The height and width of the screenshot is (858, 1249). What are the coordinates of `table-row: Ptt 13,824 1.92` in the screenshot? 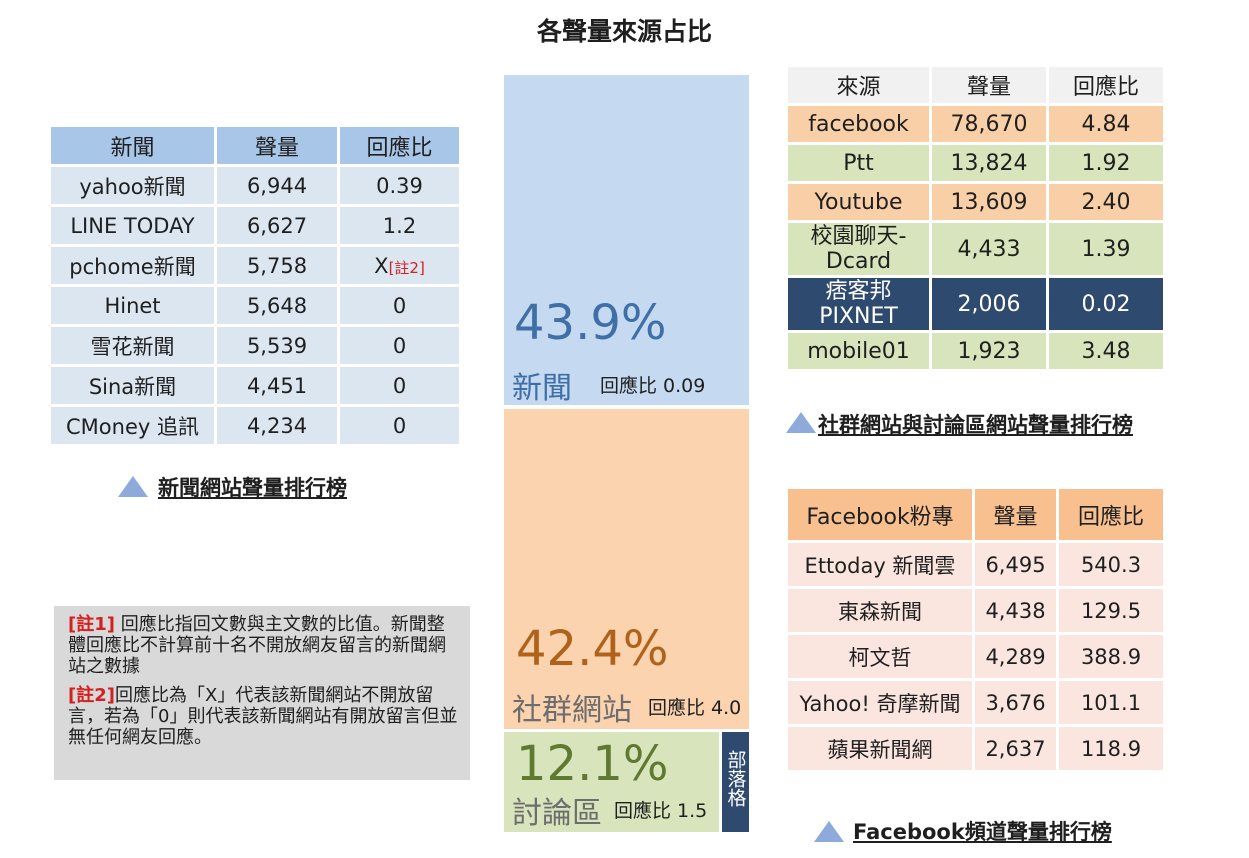 It's located at (975, 163).